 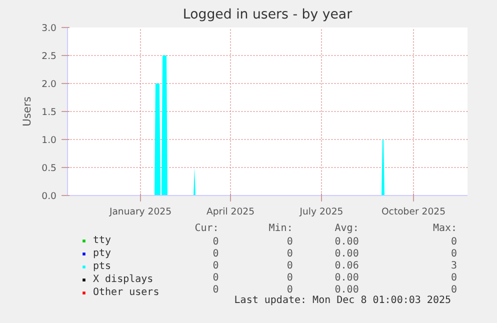 What do you see at coordinates (346, 266) in the screenshot?
I see `text: 0.06` at bounding box center [346, 266].